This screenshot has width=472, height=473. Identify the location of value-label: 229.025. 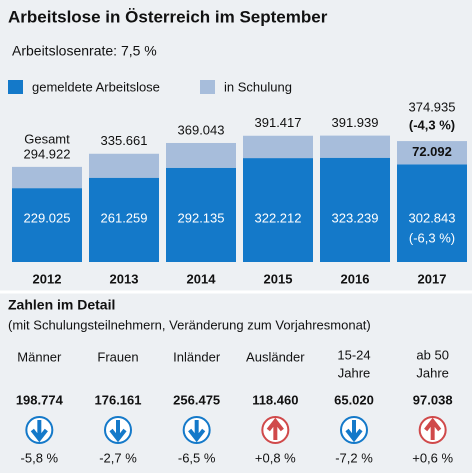
(47, 217).